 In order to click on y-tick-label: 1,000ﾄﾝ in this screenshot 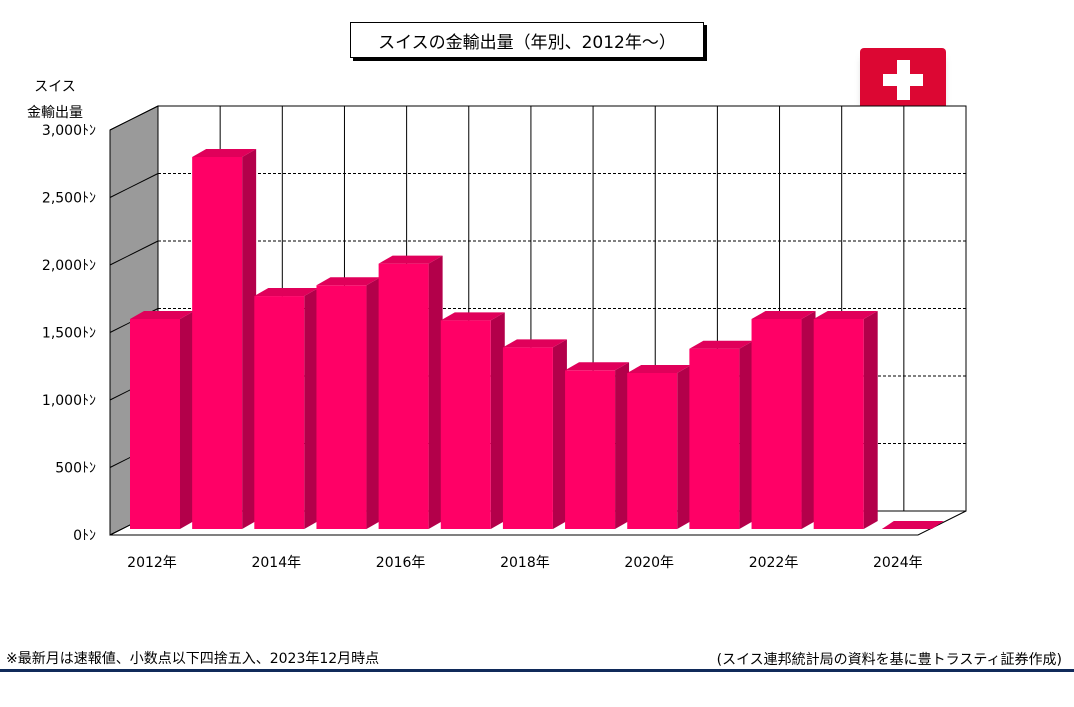, I will do `click(69, 401)`.